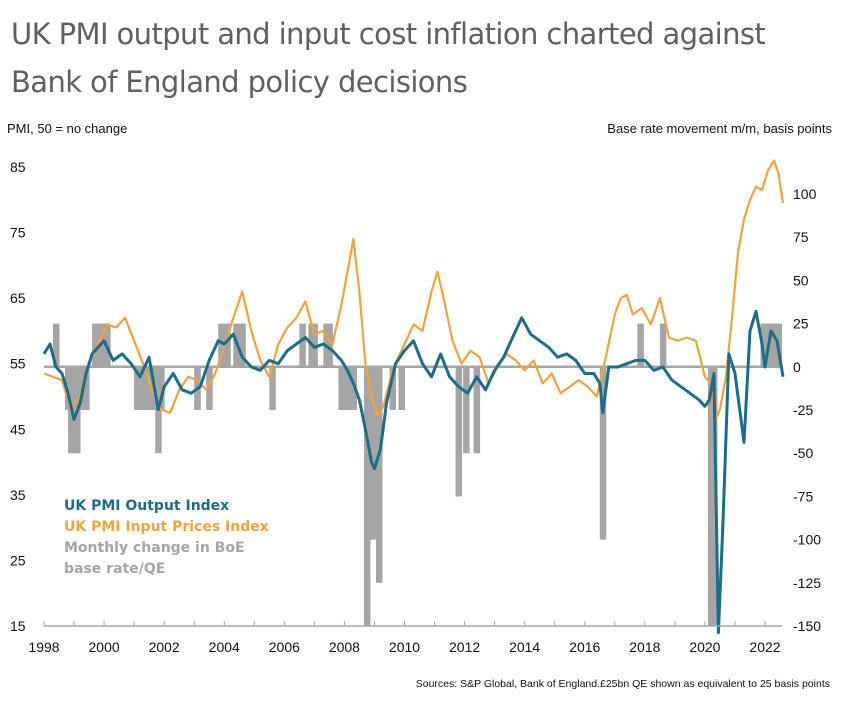 The width and height of the screenshot is (846, 701). I want to click on y-axis-left: 85 75 65 55 45 35 25 15, so click(18, 396).